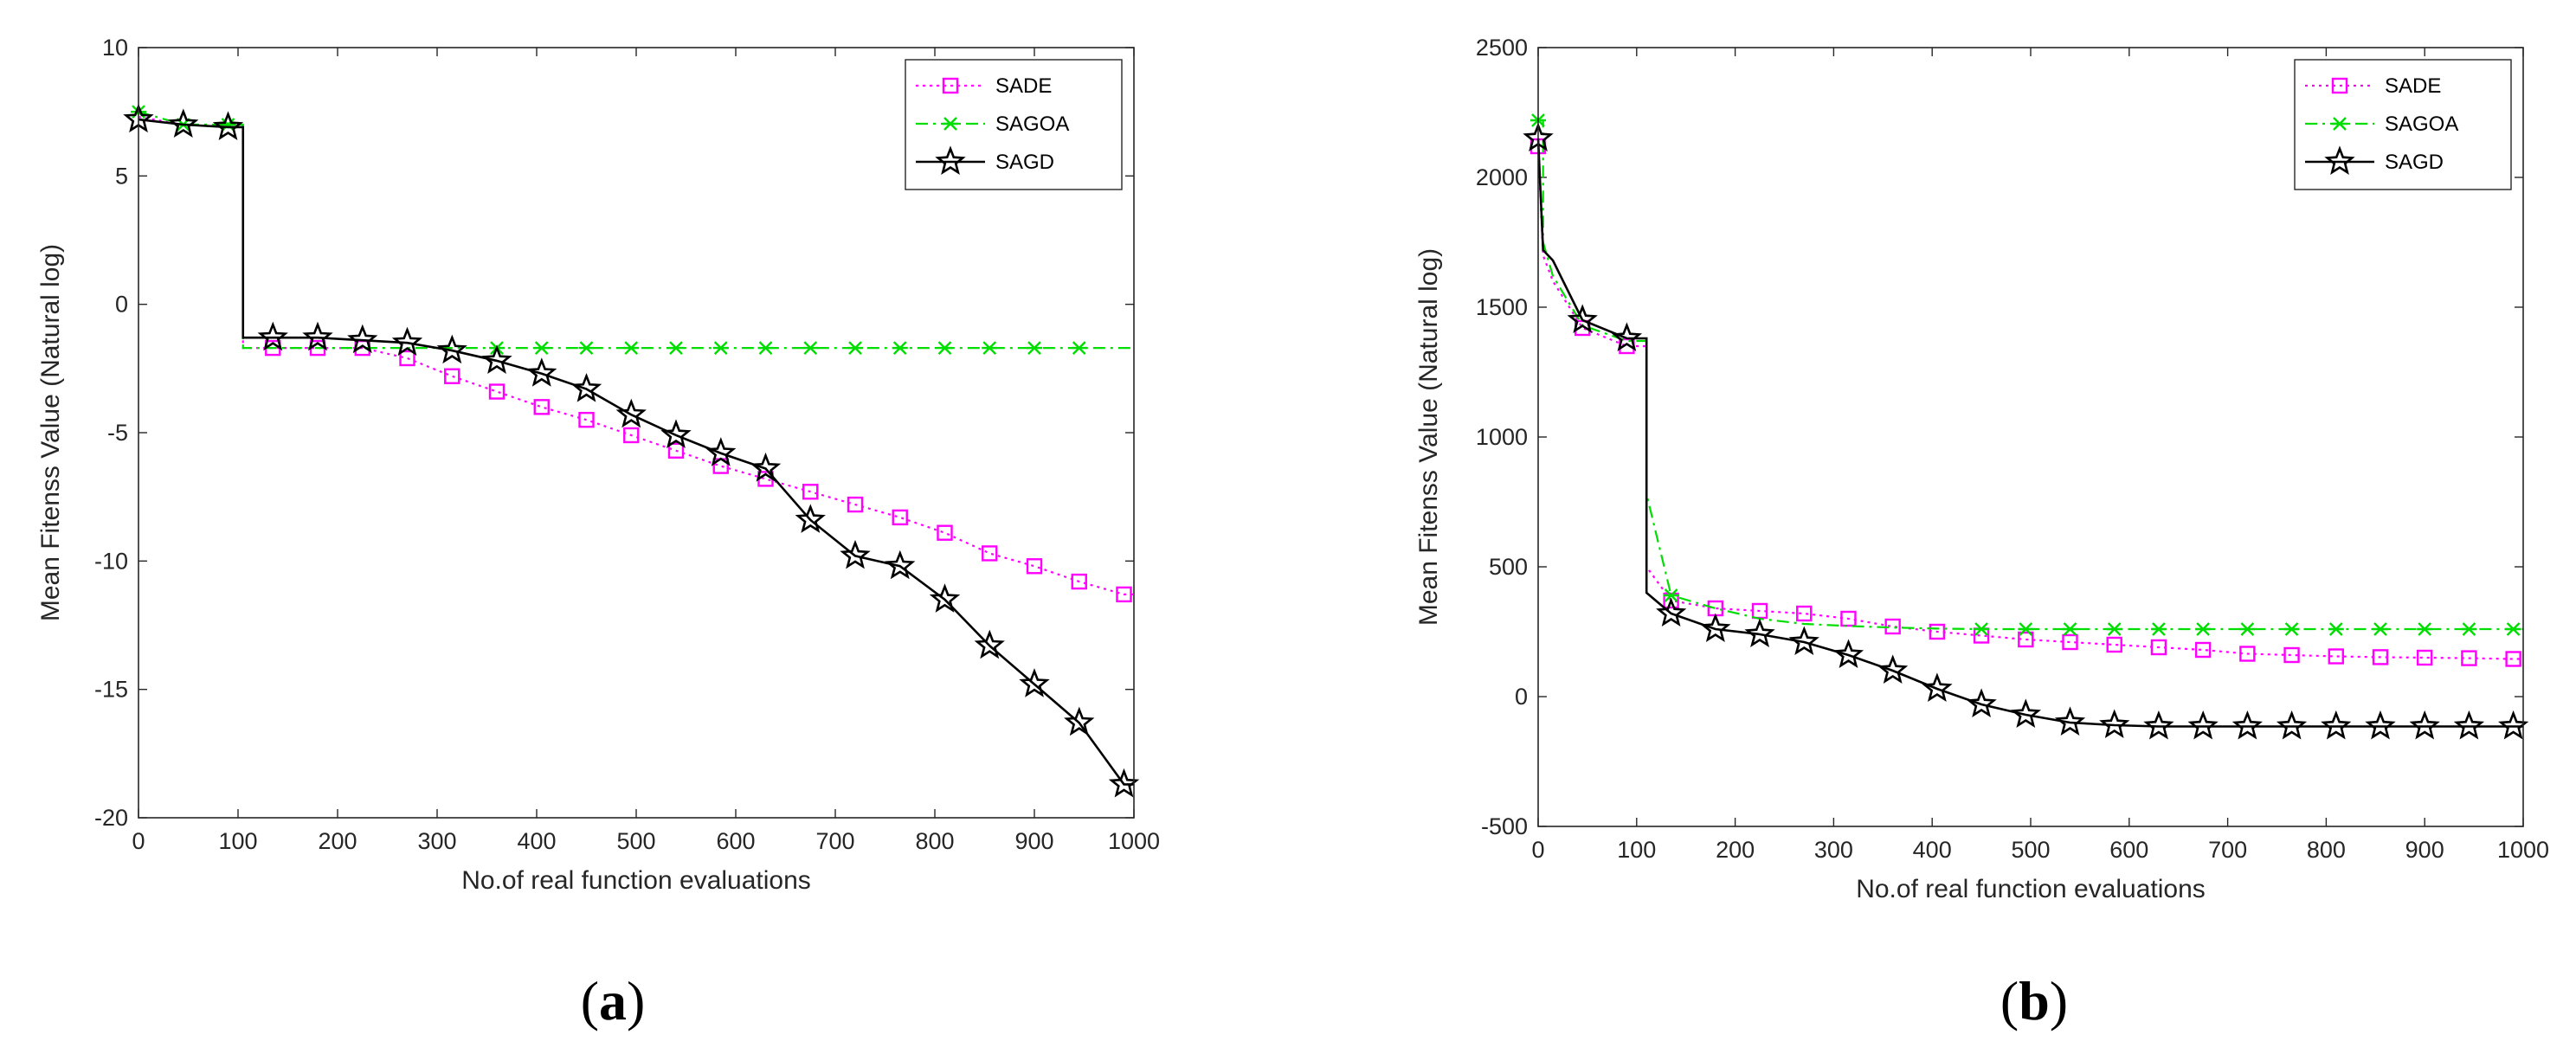  What do you see at coordinates (237, 841) in the screenshot?
I see `x-tick-label: 100` at bounding box center [237, 841].